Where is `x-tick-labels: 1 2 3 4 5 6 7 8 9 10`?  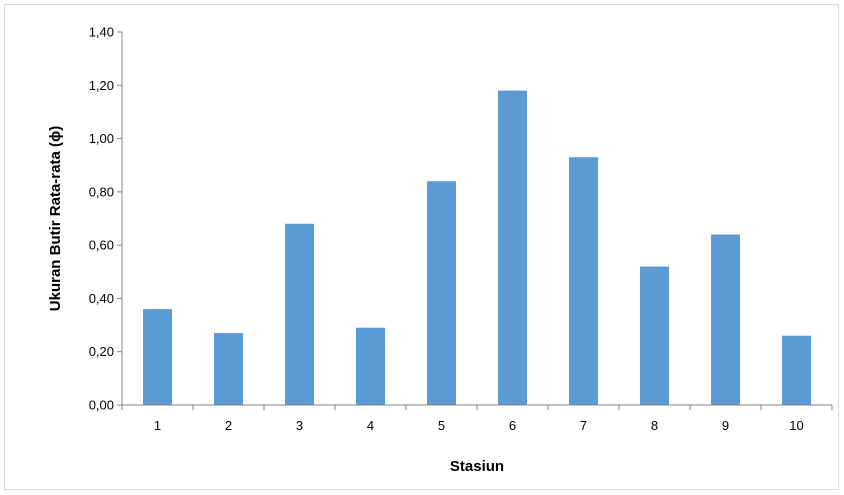 x-tick-labels: 1 2 3 4 5 6 7 8 9 10 is located at coordinates (479, 425).